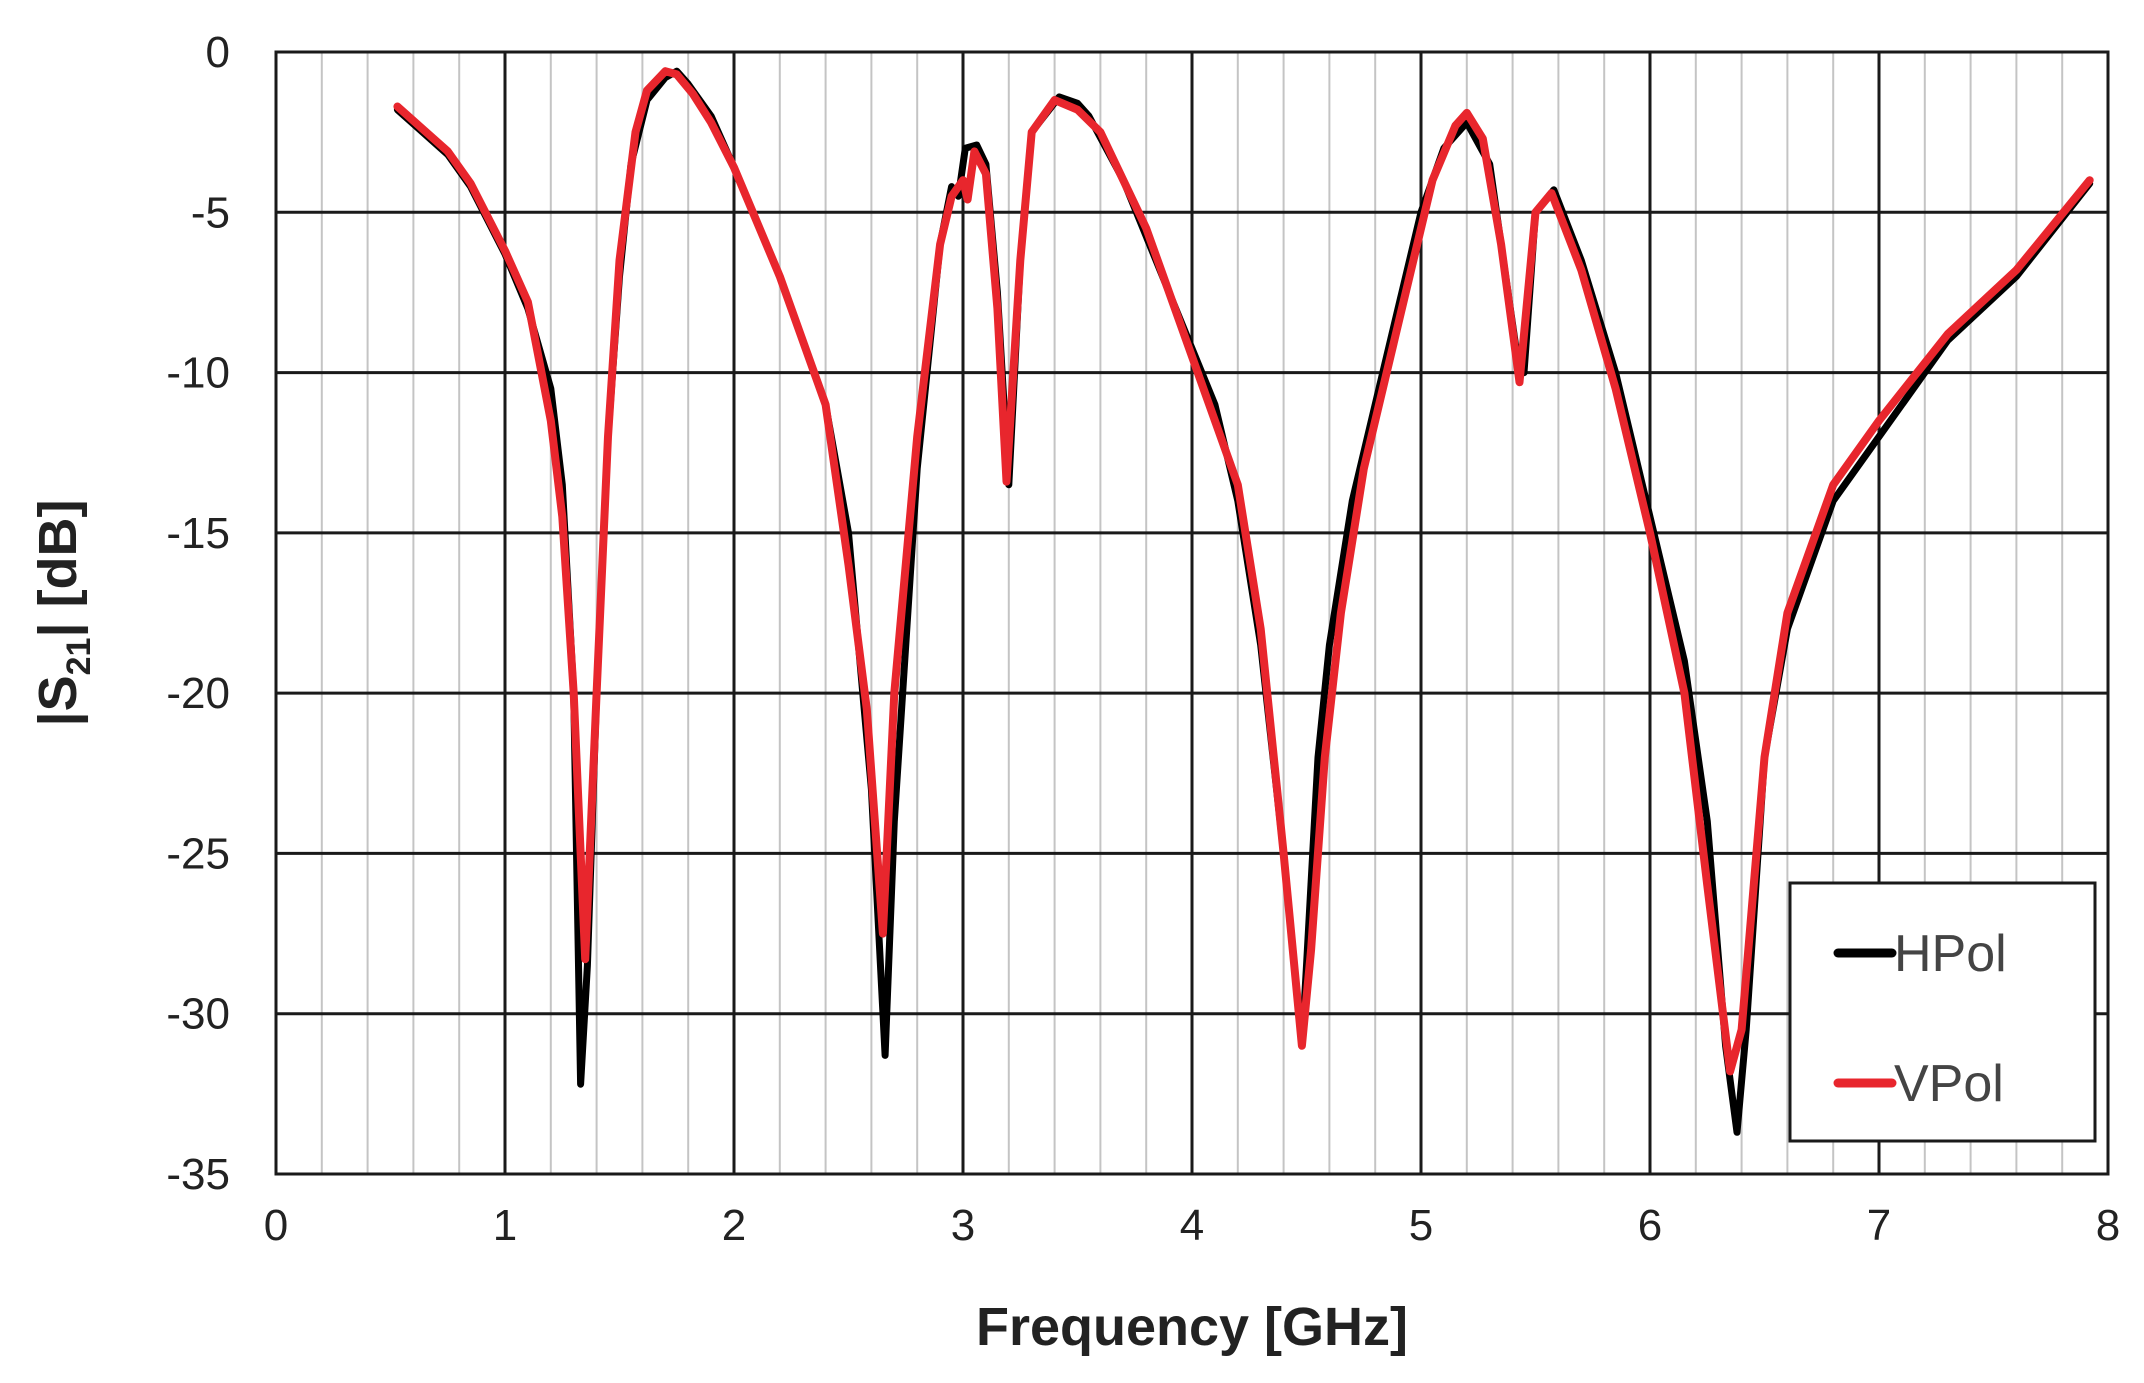 This screenshot has height=1383, width=2144. I want to click on y-axis-title-rest: | [dB], so click(58, 568).